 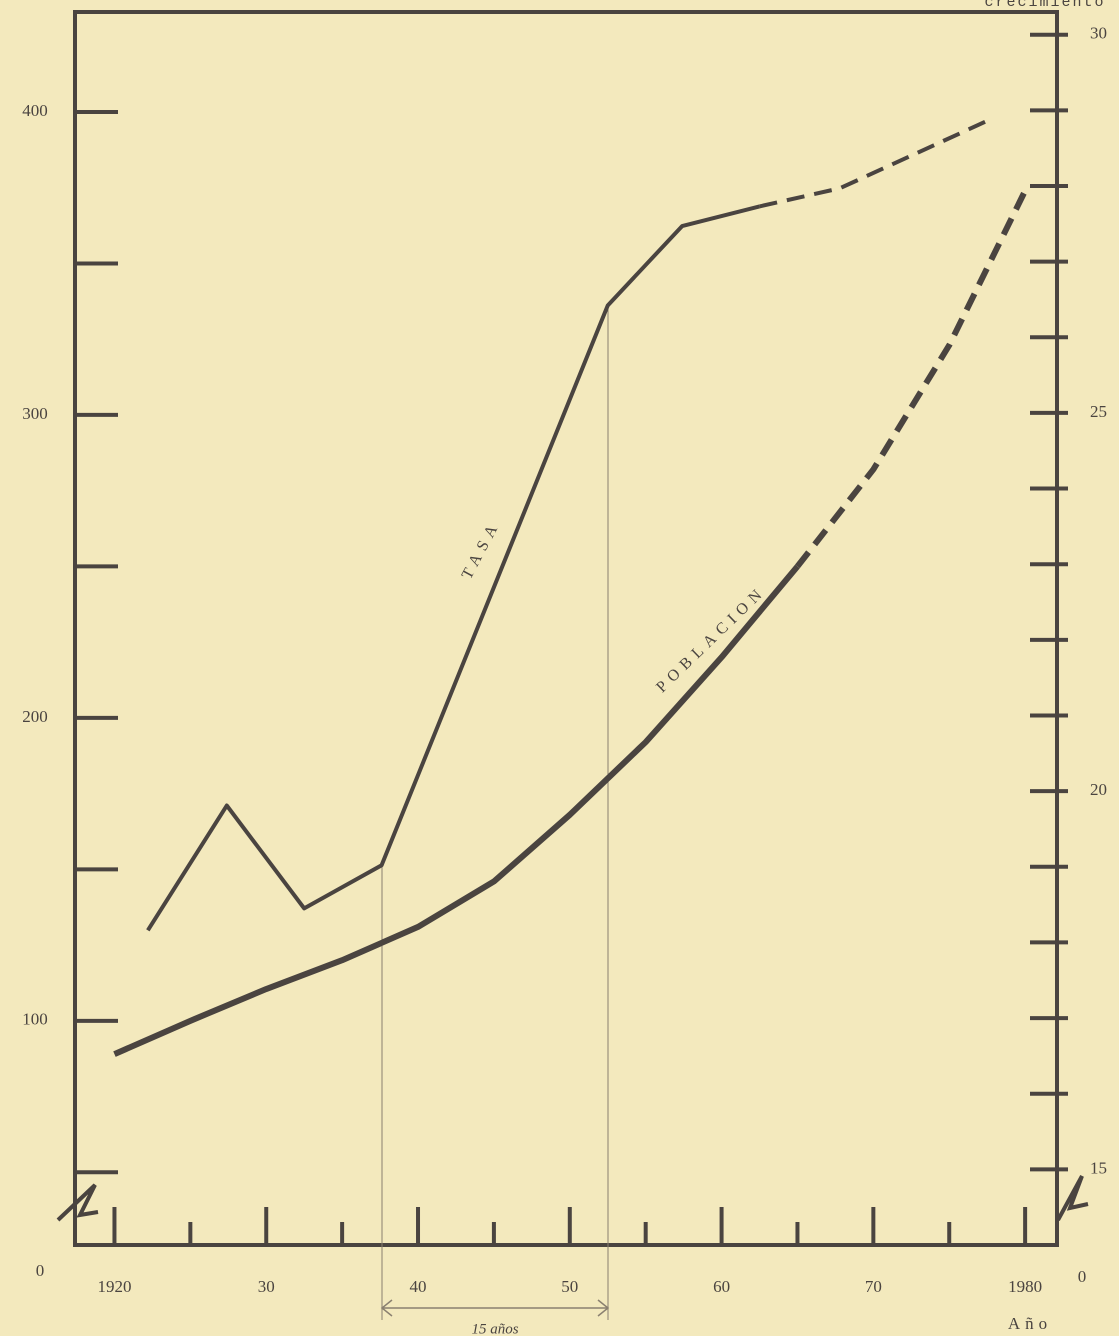 I want to click on y2-tick-label: 25, so click(x=1098, y=411).